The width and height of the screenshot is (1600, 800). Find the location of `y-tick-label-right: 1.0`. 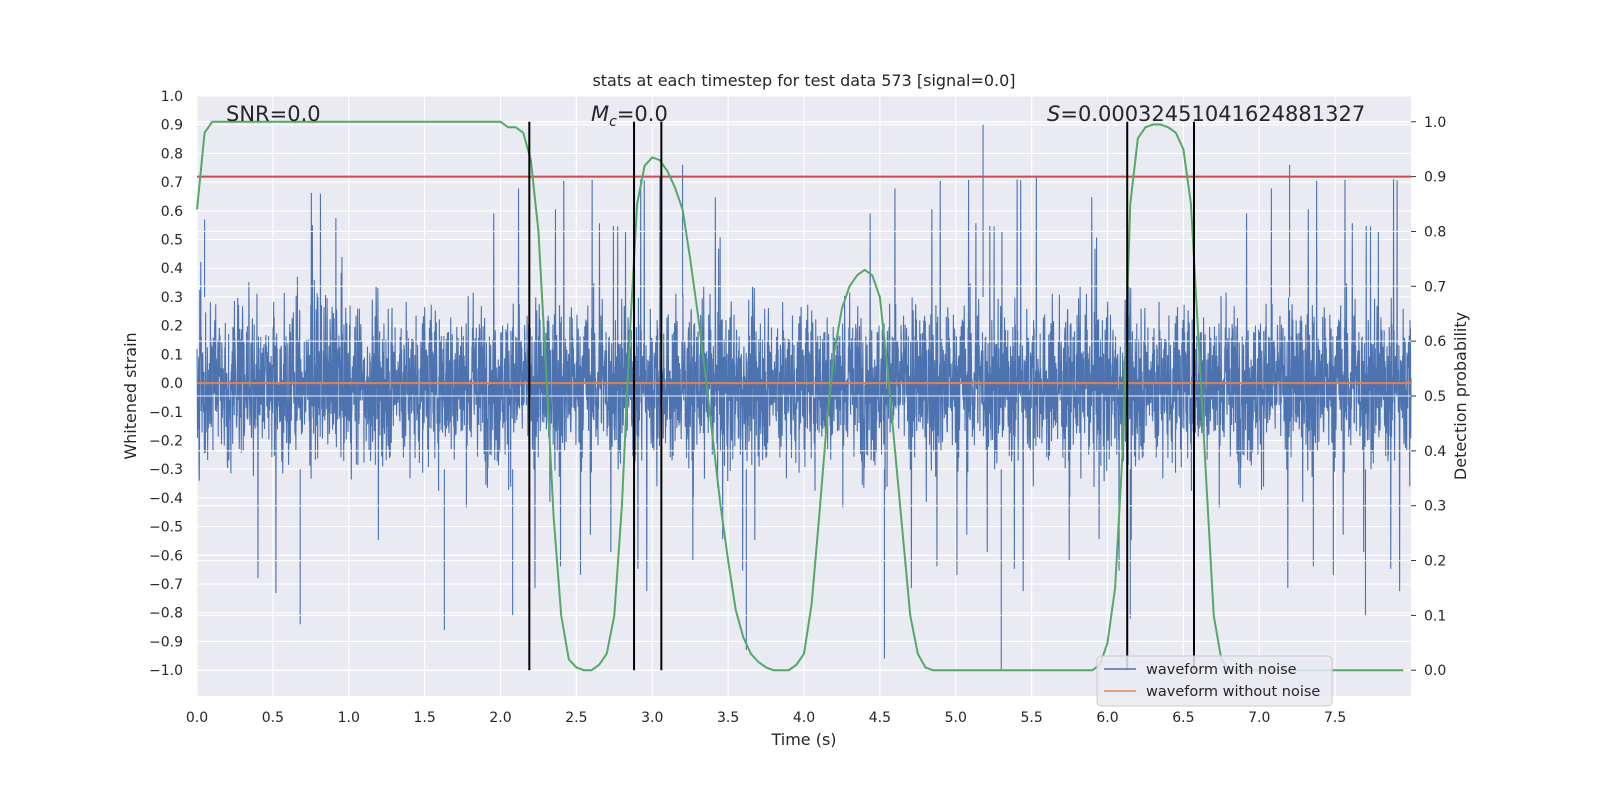

y-tick-label-right: 1.0 is located at coordinates (1435, 123).